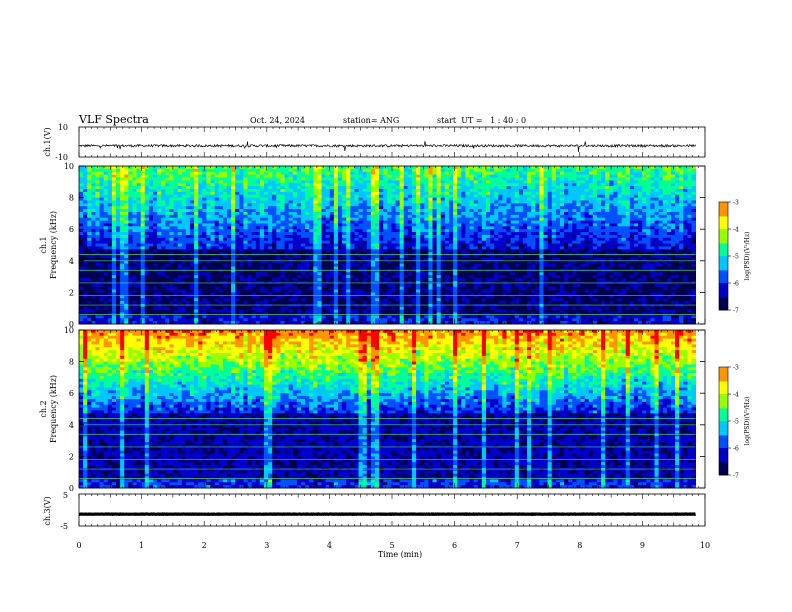 The width and height of the screenshot is (792, 612). I want to click on start-time-label: start UT = 1 : 40 : 0, so click(481, 120).